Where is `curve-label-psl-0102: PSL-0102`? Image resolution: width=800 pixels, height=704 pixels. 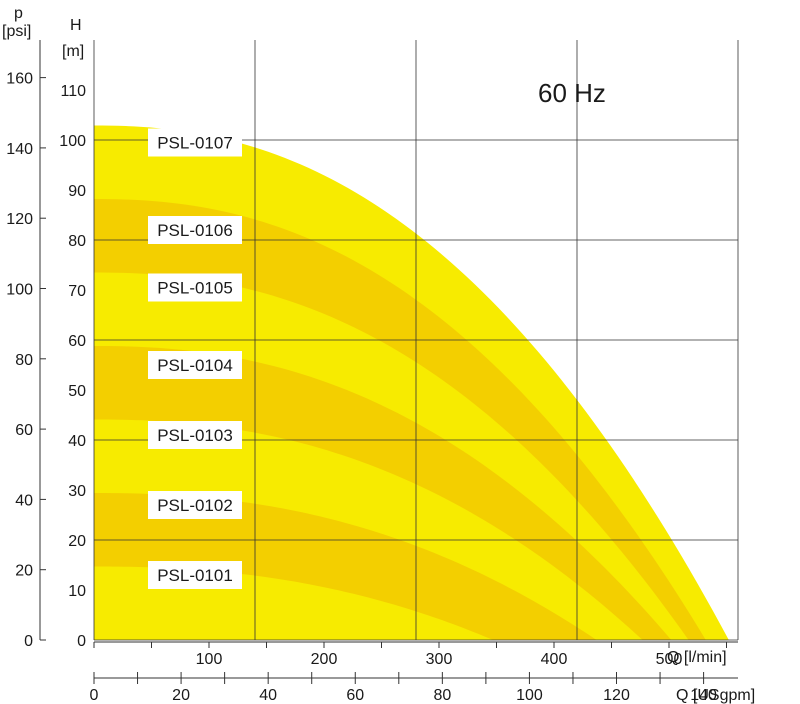 curve-label-psl-0102: PSL-0102 is located at coordinates (195, 505).